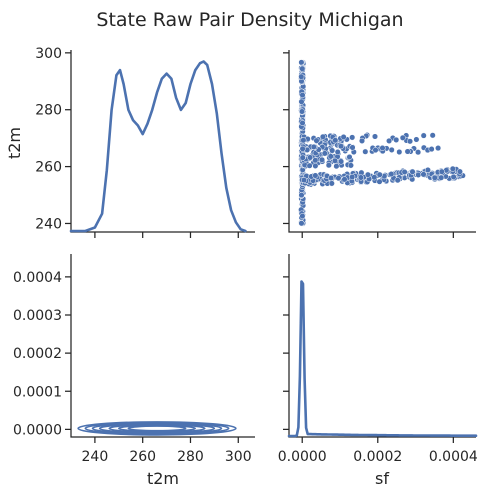  Describe the element at coordinates (37, 354) in the screenshot. I see `sf-y-tick-label: 0.0002` at that location.